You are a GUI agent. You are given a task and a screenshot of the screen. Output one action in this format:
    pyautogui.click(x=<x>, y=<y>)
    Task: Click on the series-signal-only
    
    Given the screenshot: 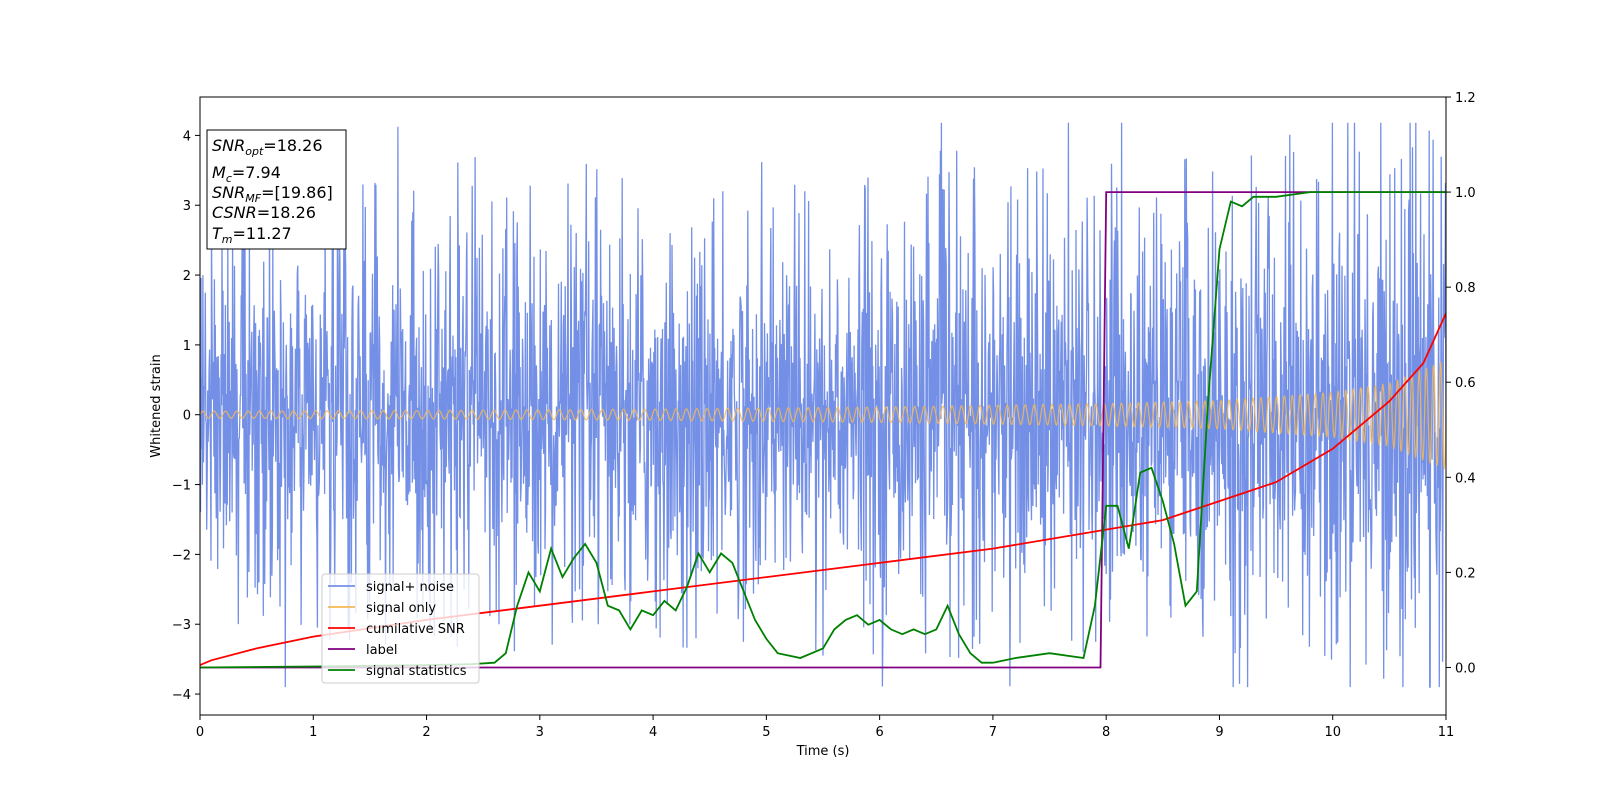 What is the action you would take?
    pyautogui.click(x=823, y=415)
    